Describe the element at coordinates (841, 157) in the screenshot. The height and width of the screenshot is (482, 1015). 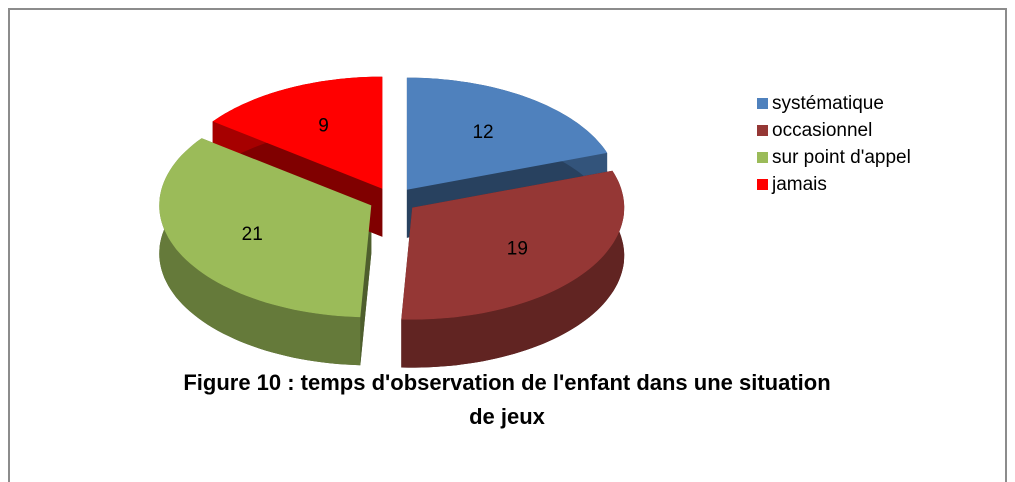
I see `legend-label: sur point d'appel` at that location.